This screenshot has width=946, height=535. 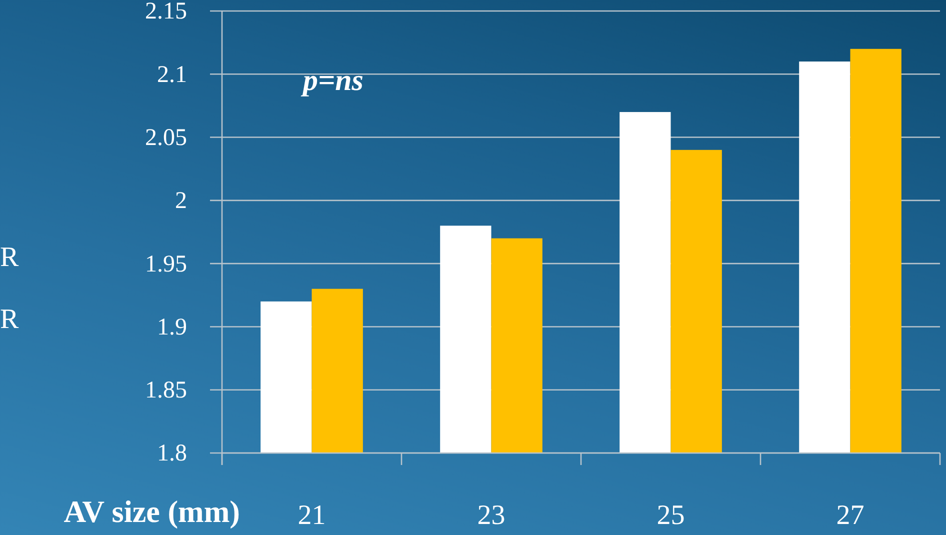 I want to click on x-axis-title: AV size (mm), so click(x=152, y=511).